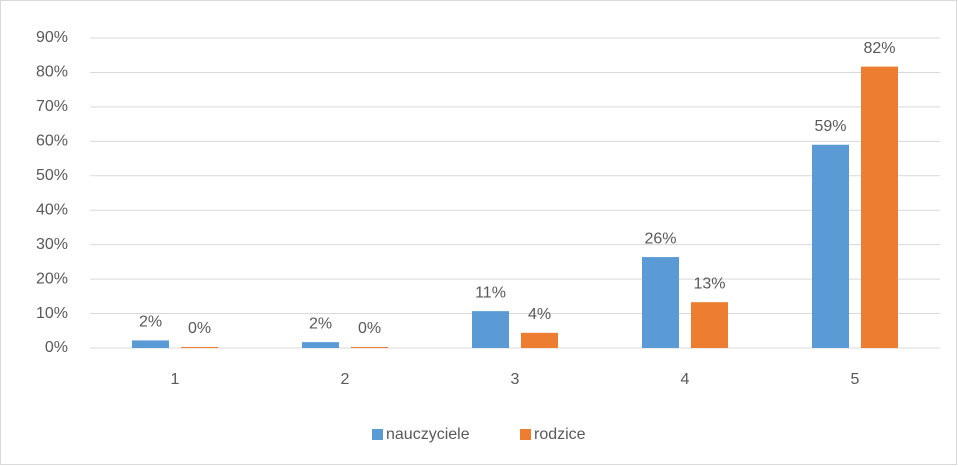 This screenshot has height=466, width=958. What do you see at coordinates (56, 347) in the screenshot?
I see `y-tick-label: 0%` at bounding box center [56, 347].